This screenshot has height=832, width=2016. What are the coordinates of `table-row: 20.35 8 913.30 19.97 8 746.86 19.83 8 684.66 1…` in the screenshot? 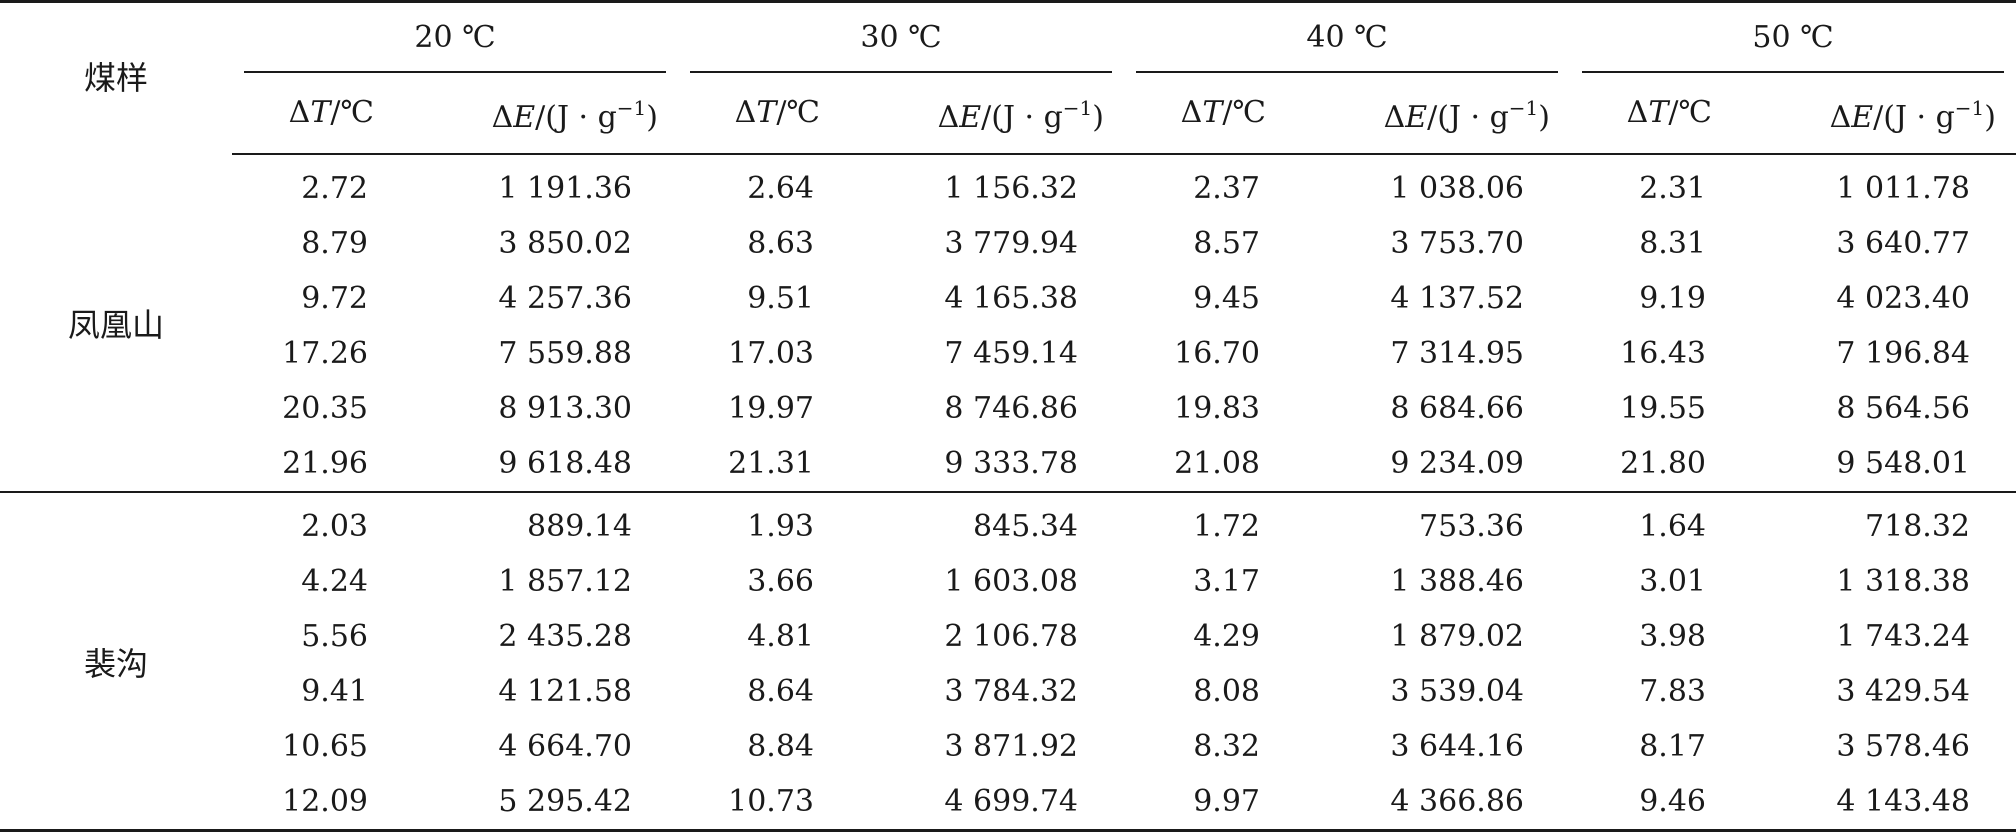 It's located at (1008, 408).